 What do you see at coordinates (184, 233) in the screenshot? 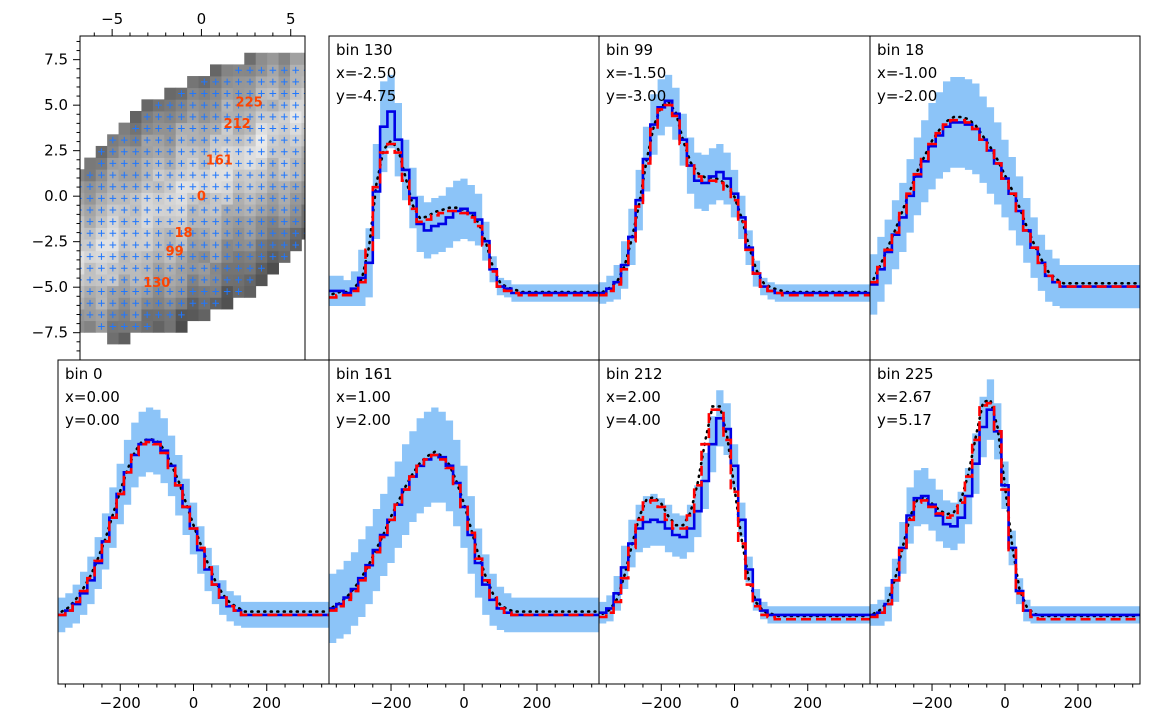
I see `map-bin-label: 18` at bounding box center [184, 233].